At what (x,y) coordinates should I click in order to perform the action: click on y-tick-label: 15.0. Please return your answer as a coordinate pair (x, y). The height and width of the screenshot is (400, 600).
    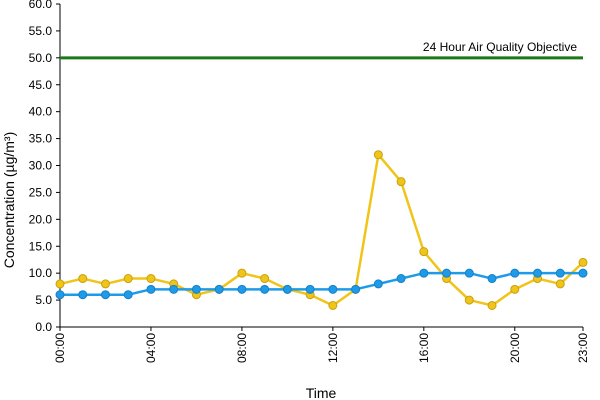
    Looking at the image, I should click on (41, 246).